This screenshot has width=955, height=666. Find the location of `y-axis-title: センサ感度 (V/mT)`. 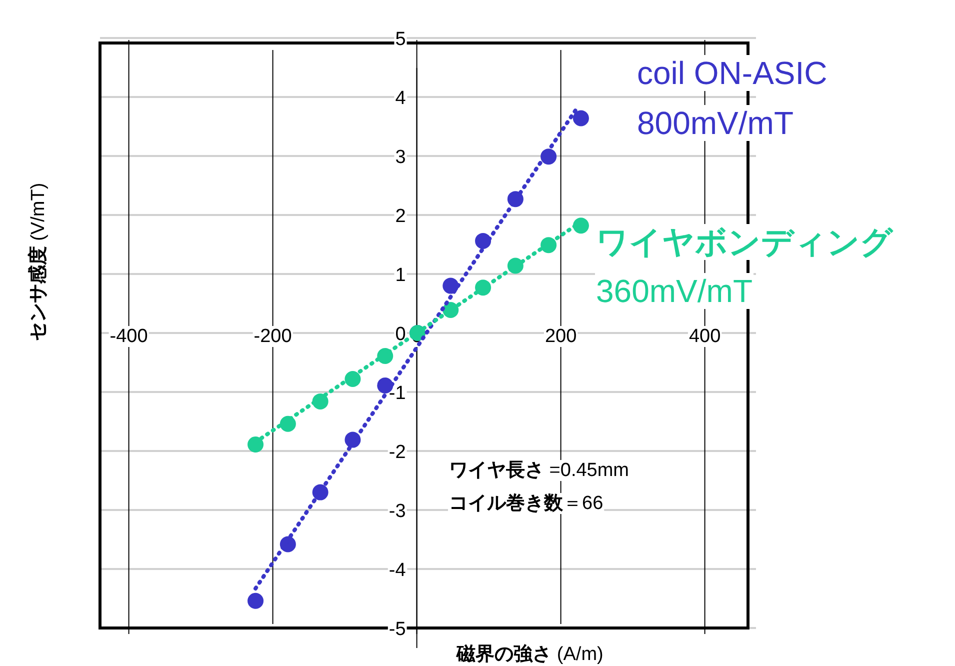

y-axis-title: センサ感度 (V/mT) is located at coordinates (38, 262).